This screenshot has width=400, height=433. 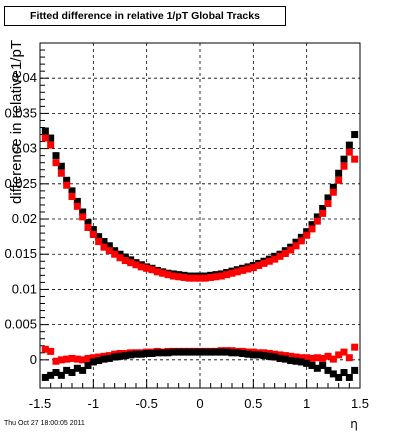 I want to click on x-tick-label: -1.5, so click(x=40, y=403).